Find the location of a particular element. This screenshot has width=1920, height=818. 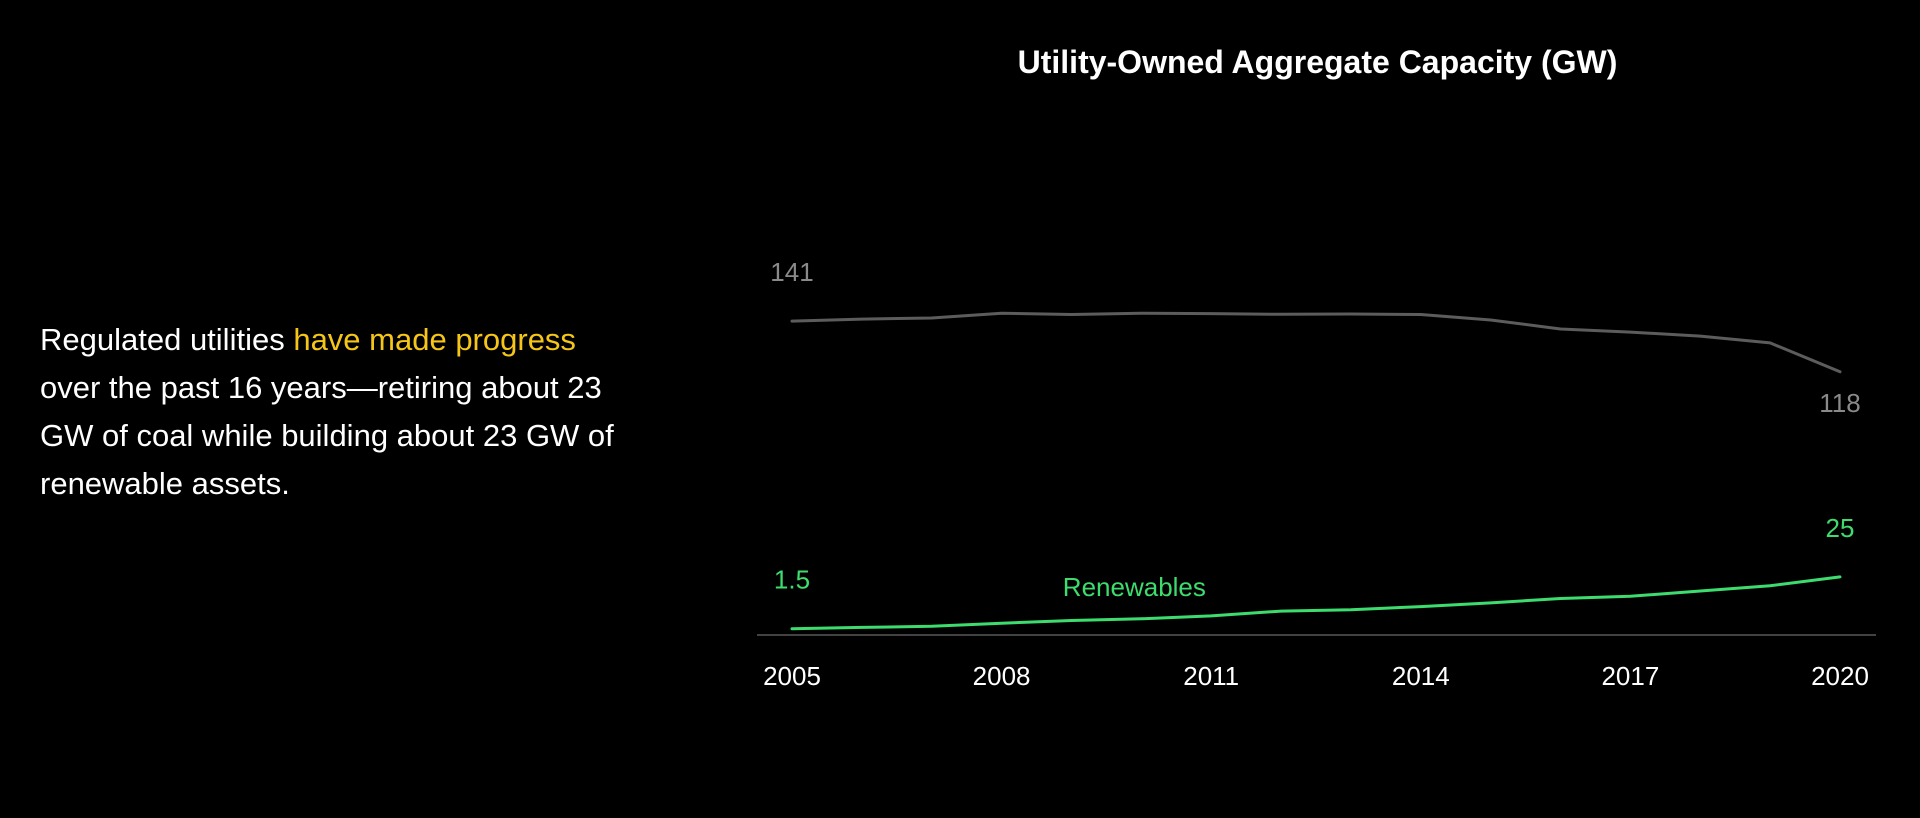

renewables-start-label: 1.5 is located at coordinates (792, 580).